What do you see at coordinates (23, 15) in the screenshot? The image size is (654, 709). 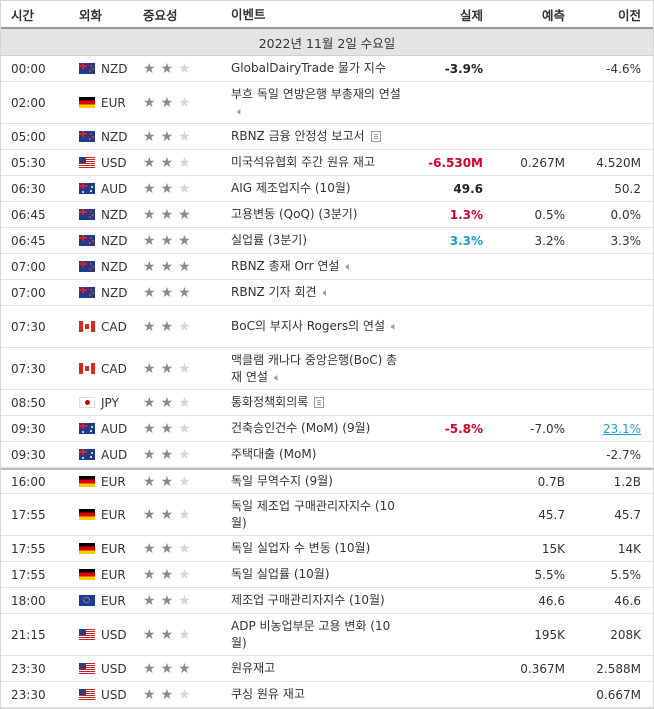 I see `header-time: 시간` at bounding box center [23, 15].